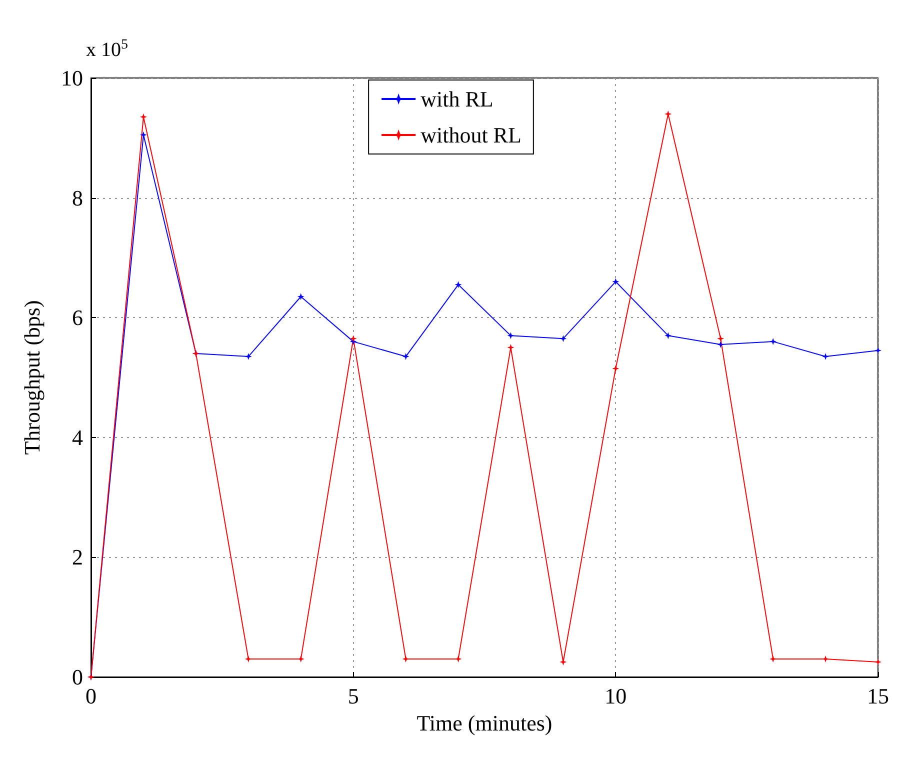  What do you see at coordinates (484, 723) in the screenshot?
I see `x-axis-title: Time (minutes)` at bounding box center [484, 723].